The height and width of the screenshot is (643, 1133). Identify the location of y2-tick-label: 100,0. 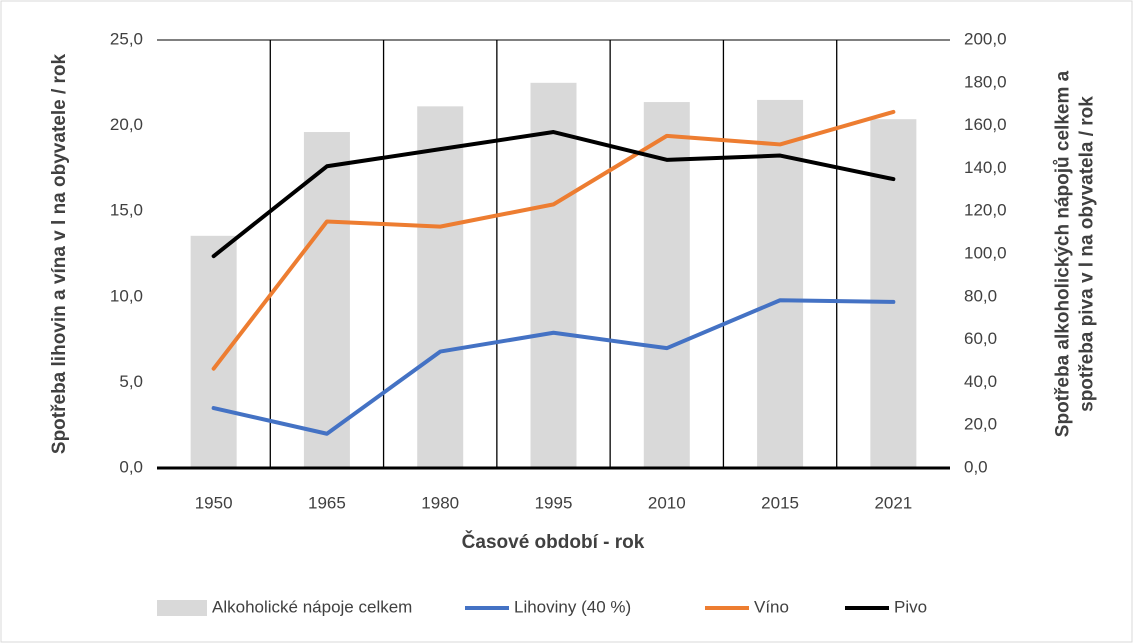
(985, 252).